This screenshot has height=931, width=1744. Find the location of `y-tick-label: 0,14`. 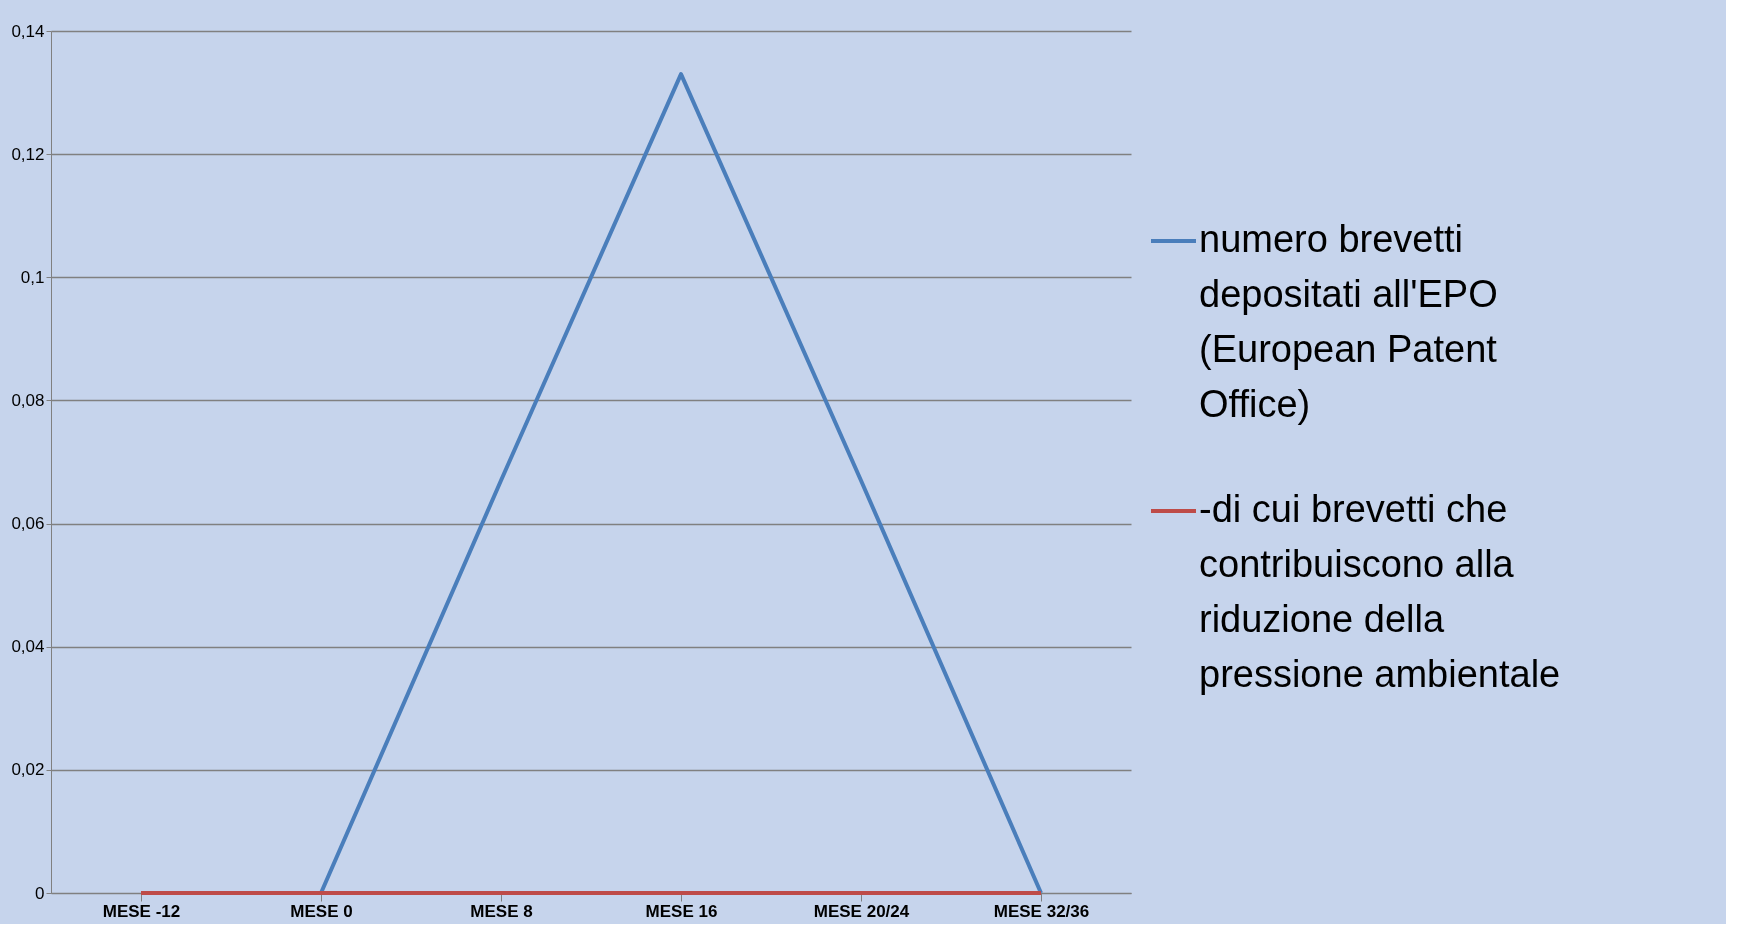

y-tick-label: 0,14 is located at coordinates (28, 31).